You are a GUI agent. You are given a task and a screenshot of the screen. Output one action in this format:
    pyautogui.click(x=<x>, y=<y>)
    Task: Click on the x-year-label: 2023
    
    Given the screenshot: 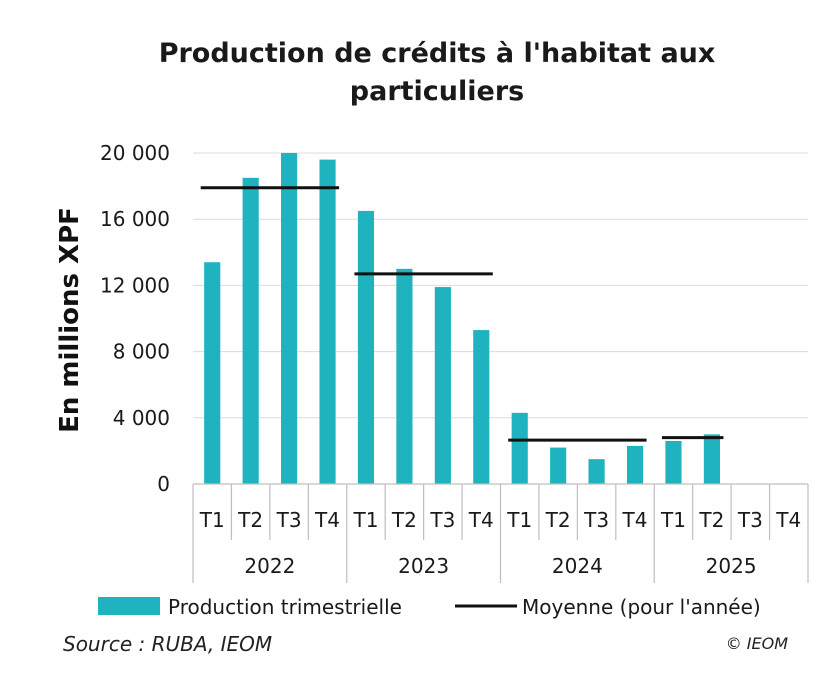 What is the action you would take?
    pyautogui.click(x=423, y=566)
    